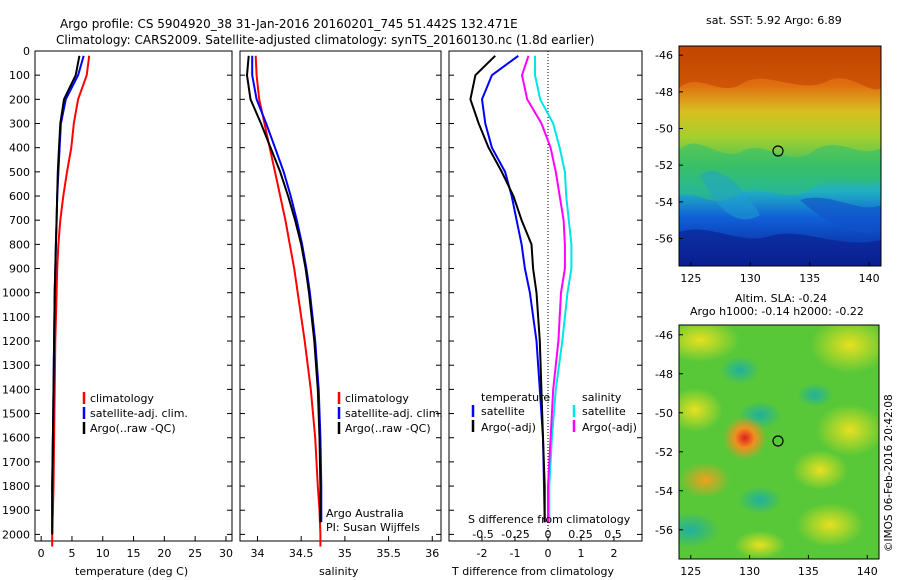  What do you see at coordinates (503, 411) in the screenshot?
I see `legend-t-satellite: satellite` at bounding box center [503, 411].